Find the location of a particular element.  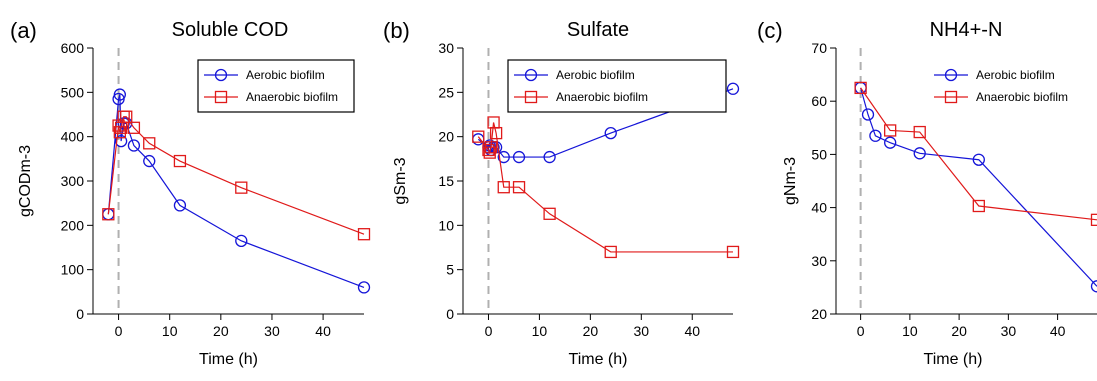

y-tick-label: 500 is located at coordinates (73, 92).